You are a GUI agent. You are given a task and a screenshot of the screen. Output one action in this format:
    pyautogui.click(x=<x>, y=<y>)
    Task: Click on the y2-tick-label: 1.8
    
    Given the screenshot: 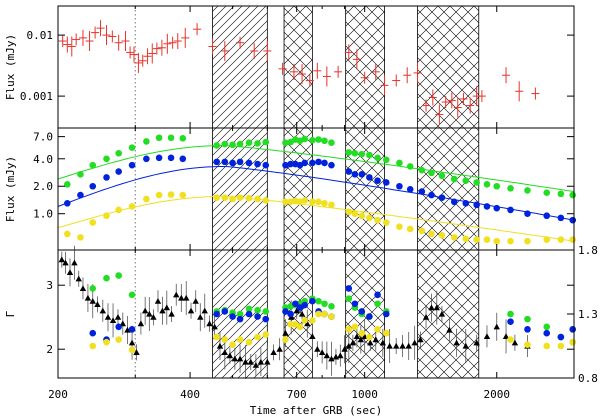 What is the action you would take?
    pyautogui.click(x=588, y=250)
    